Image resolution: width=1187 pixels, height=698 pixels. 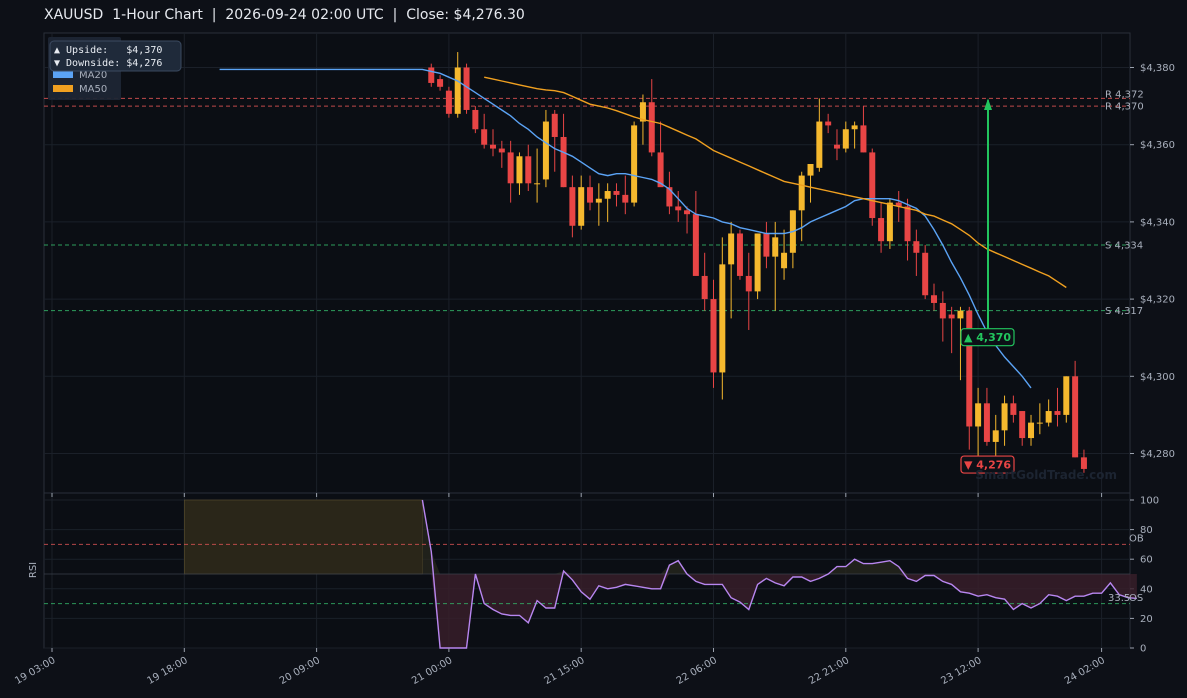 What do you see at coordinates (564, 671) in the screenshot?
I see `x-tick-label: 21 15:00` at bounding box center [564, 671].